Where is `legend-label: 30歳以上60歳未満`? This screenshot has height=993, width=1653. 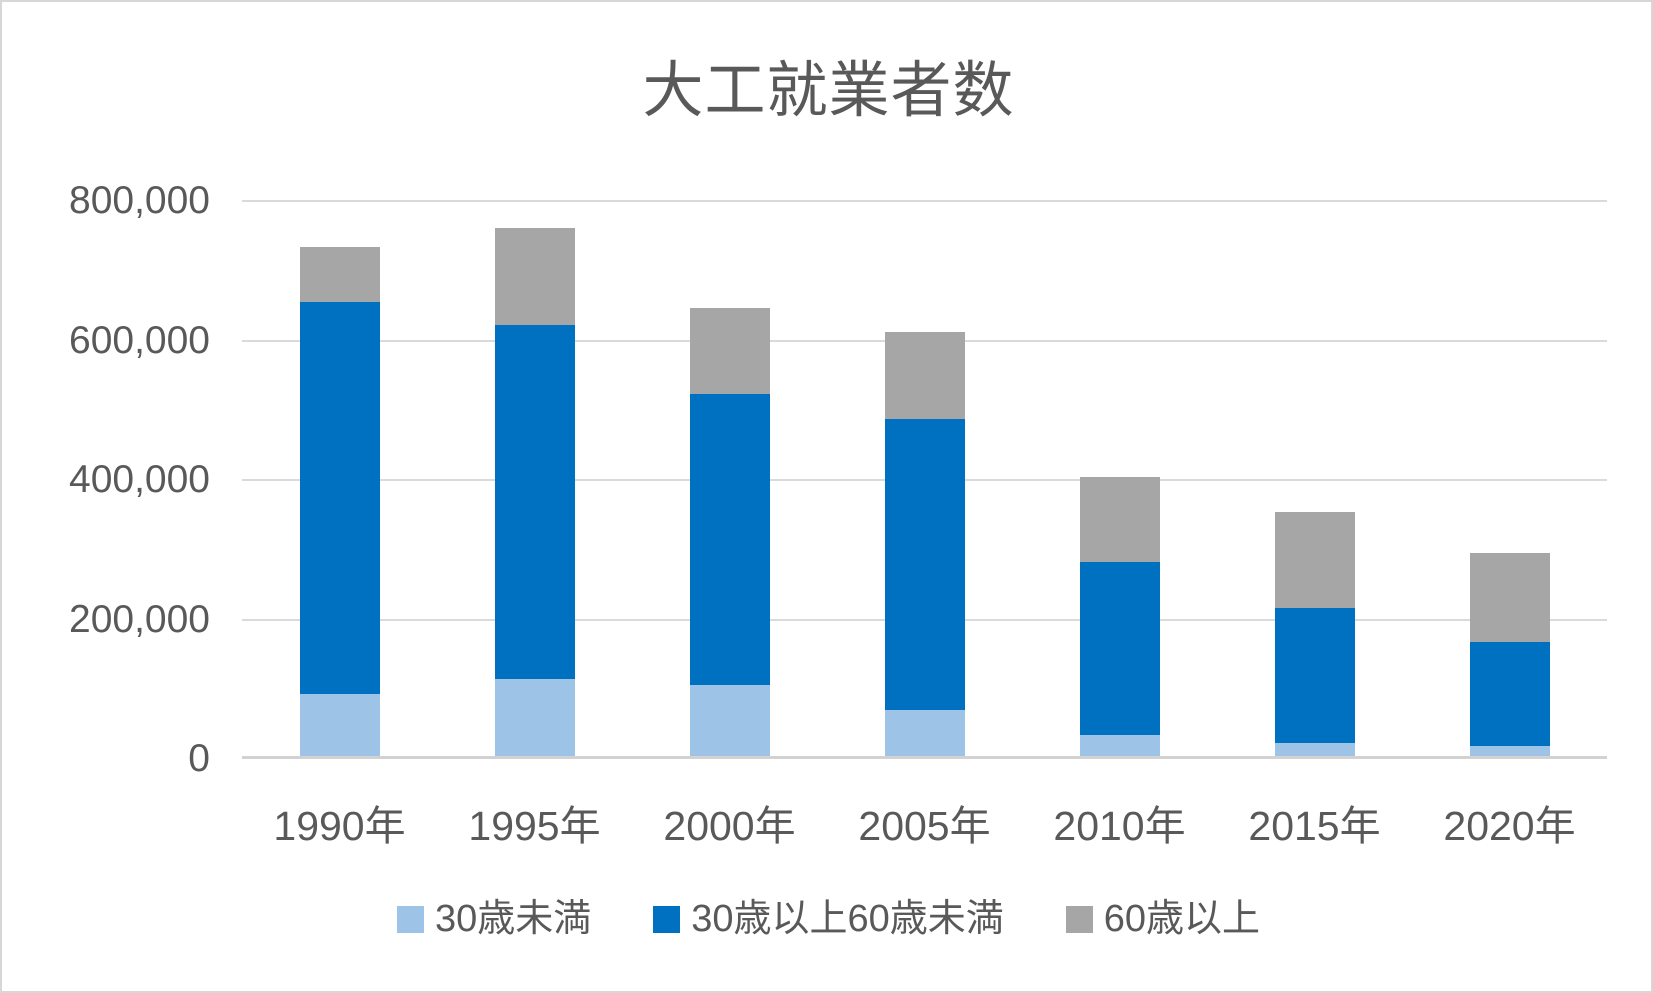
legend-label: 30歳以上60歳未満 is located at coordinates (847, 919).